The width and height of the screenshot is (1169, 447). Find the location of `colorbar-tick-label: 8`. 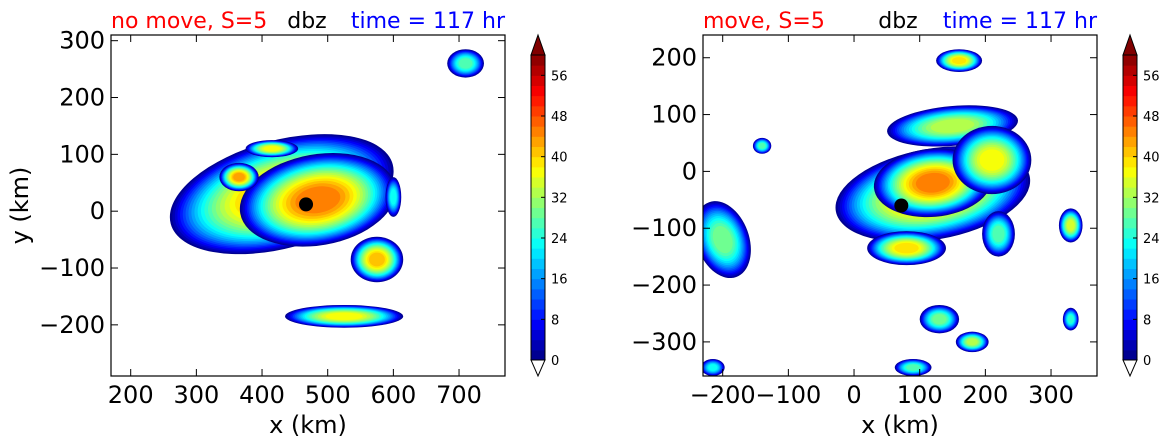

colorbar-tick-label: 8 is located at coordinates (555, 320).